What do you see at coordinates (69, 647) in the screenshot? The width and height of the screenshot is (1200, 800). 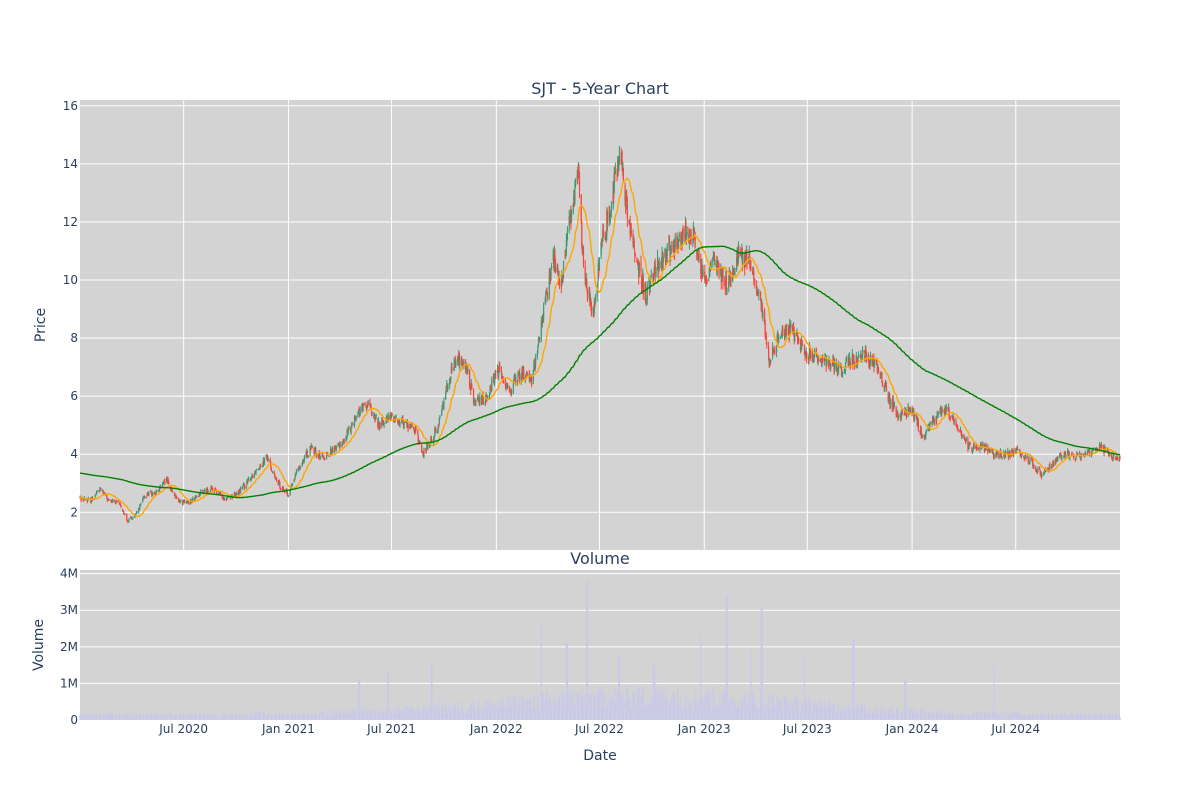 I see `volume-y-tick-labels: 0 1M 2M 3M 4M` at bounding box center [69, 647].